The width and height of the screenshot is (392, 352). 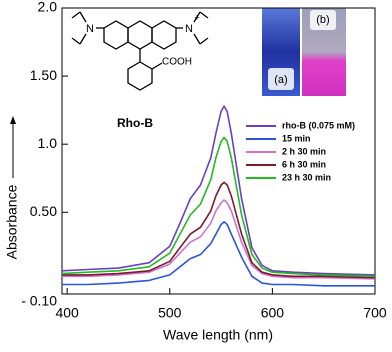 What do you see at coordinates (218, 335) in the screenshot?
I see `x-axis-title: Wave length (nm)` at bounding box center [218, 335].